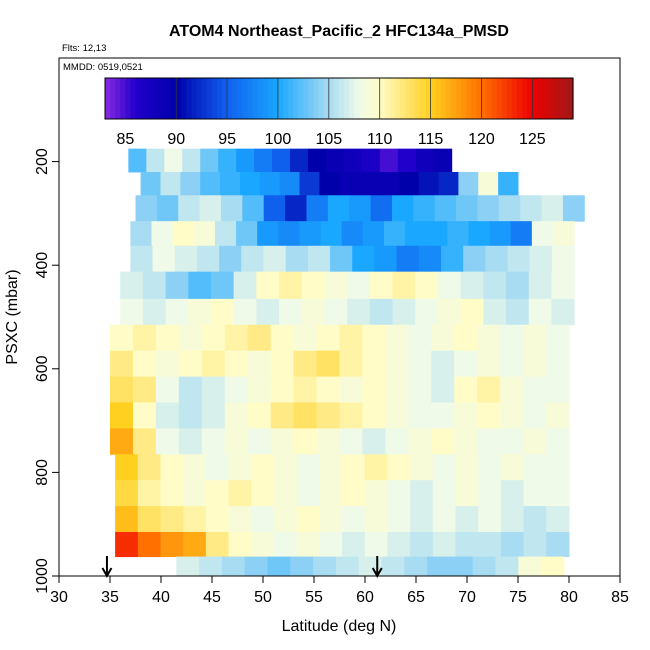  What do you see at coordinates (431, 139) in the screenshot?
I see `colorbar-tick-label: 115` at bounding box center [431, 139].